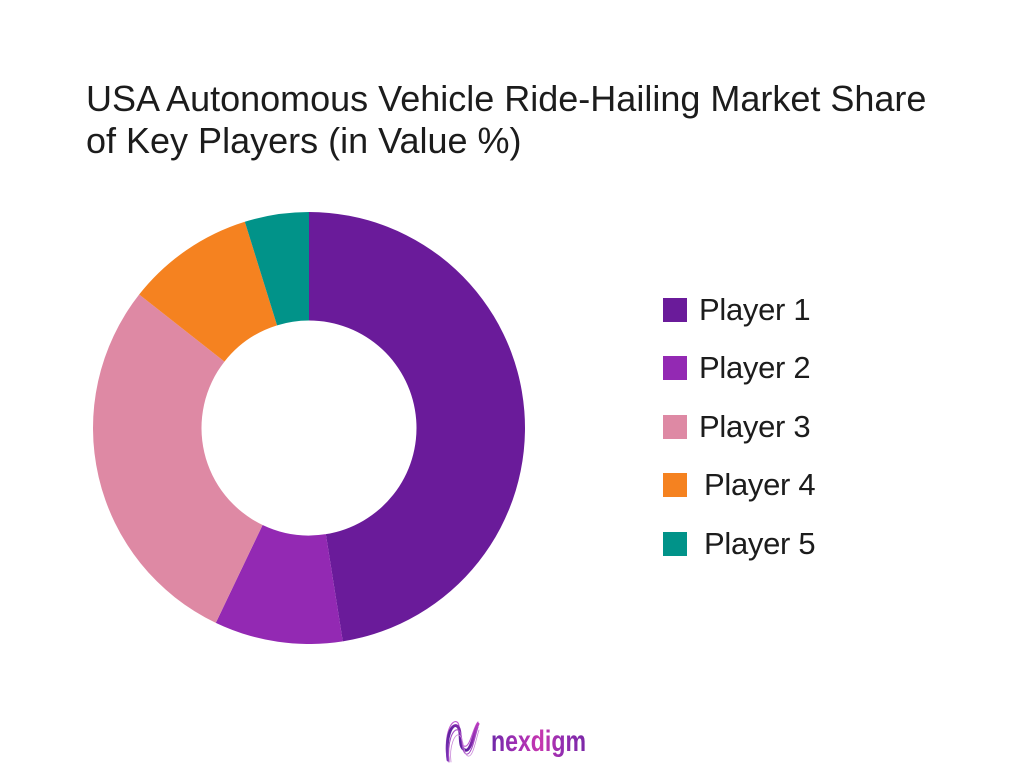  I want to click on legend-item-player-2: Player 2, so click(739, 367).